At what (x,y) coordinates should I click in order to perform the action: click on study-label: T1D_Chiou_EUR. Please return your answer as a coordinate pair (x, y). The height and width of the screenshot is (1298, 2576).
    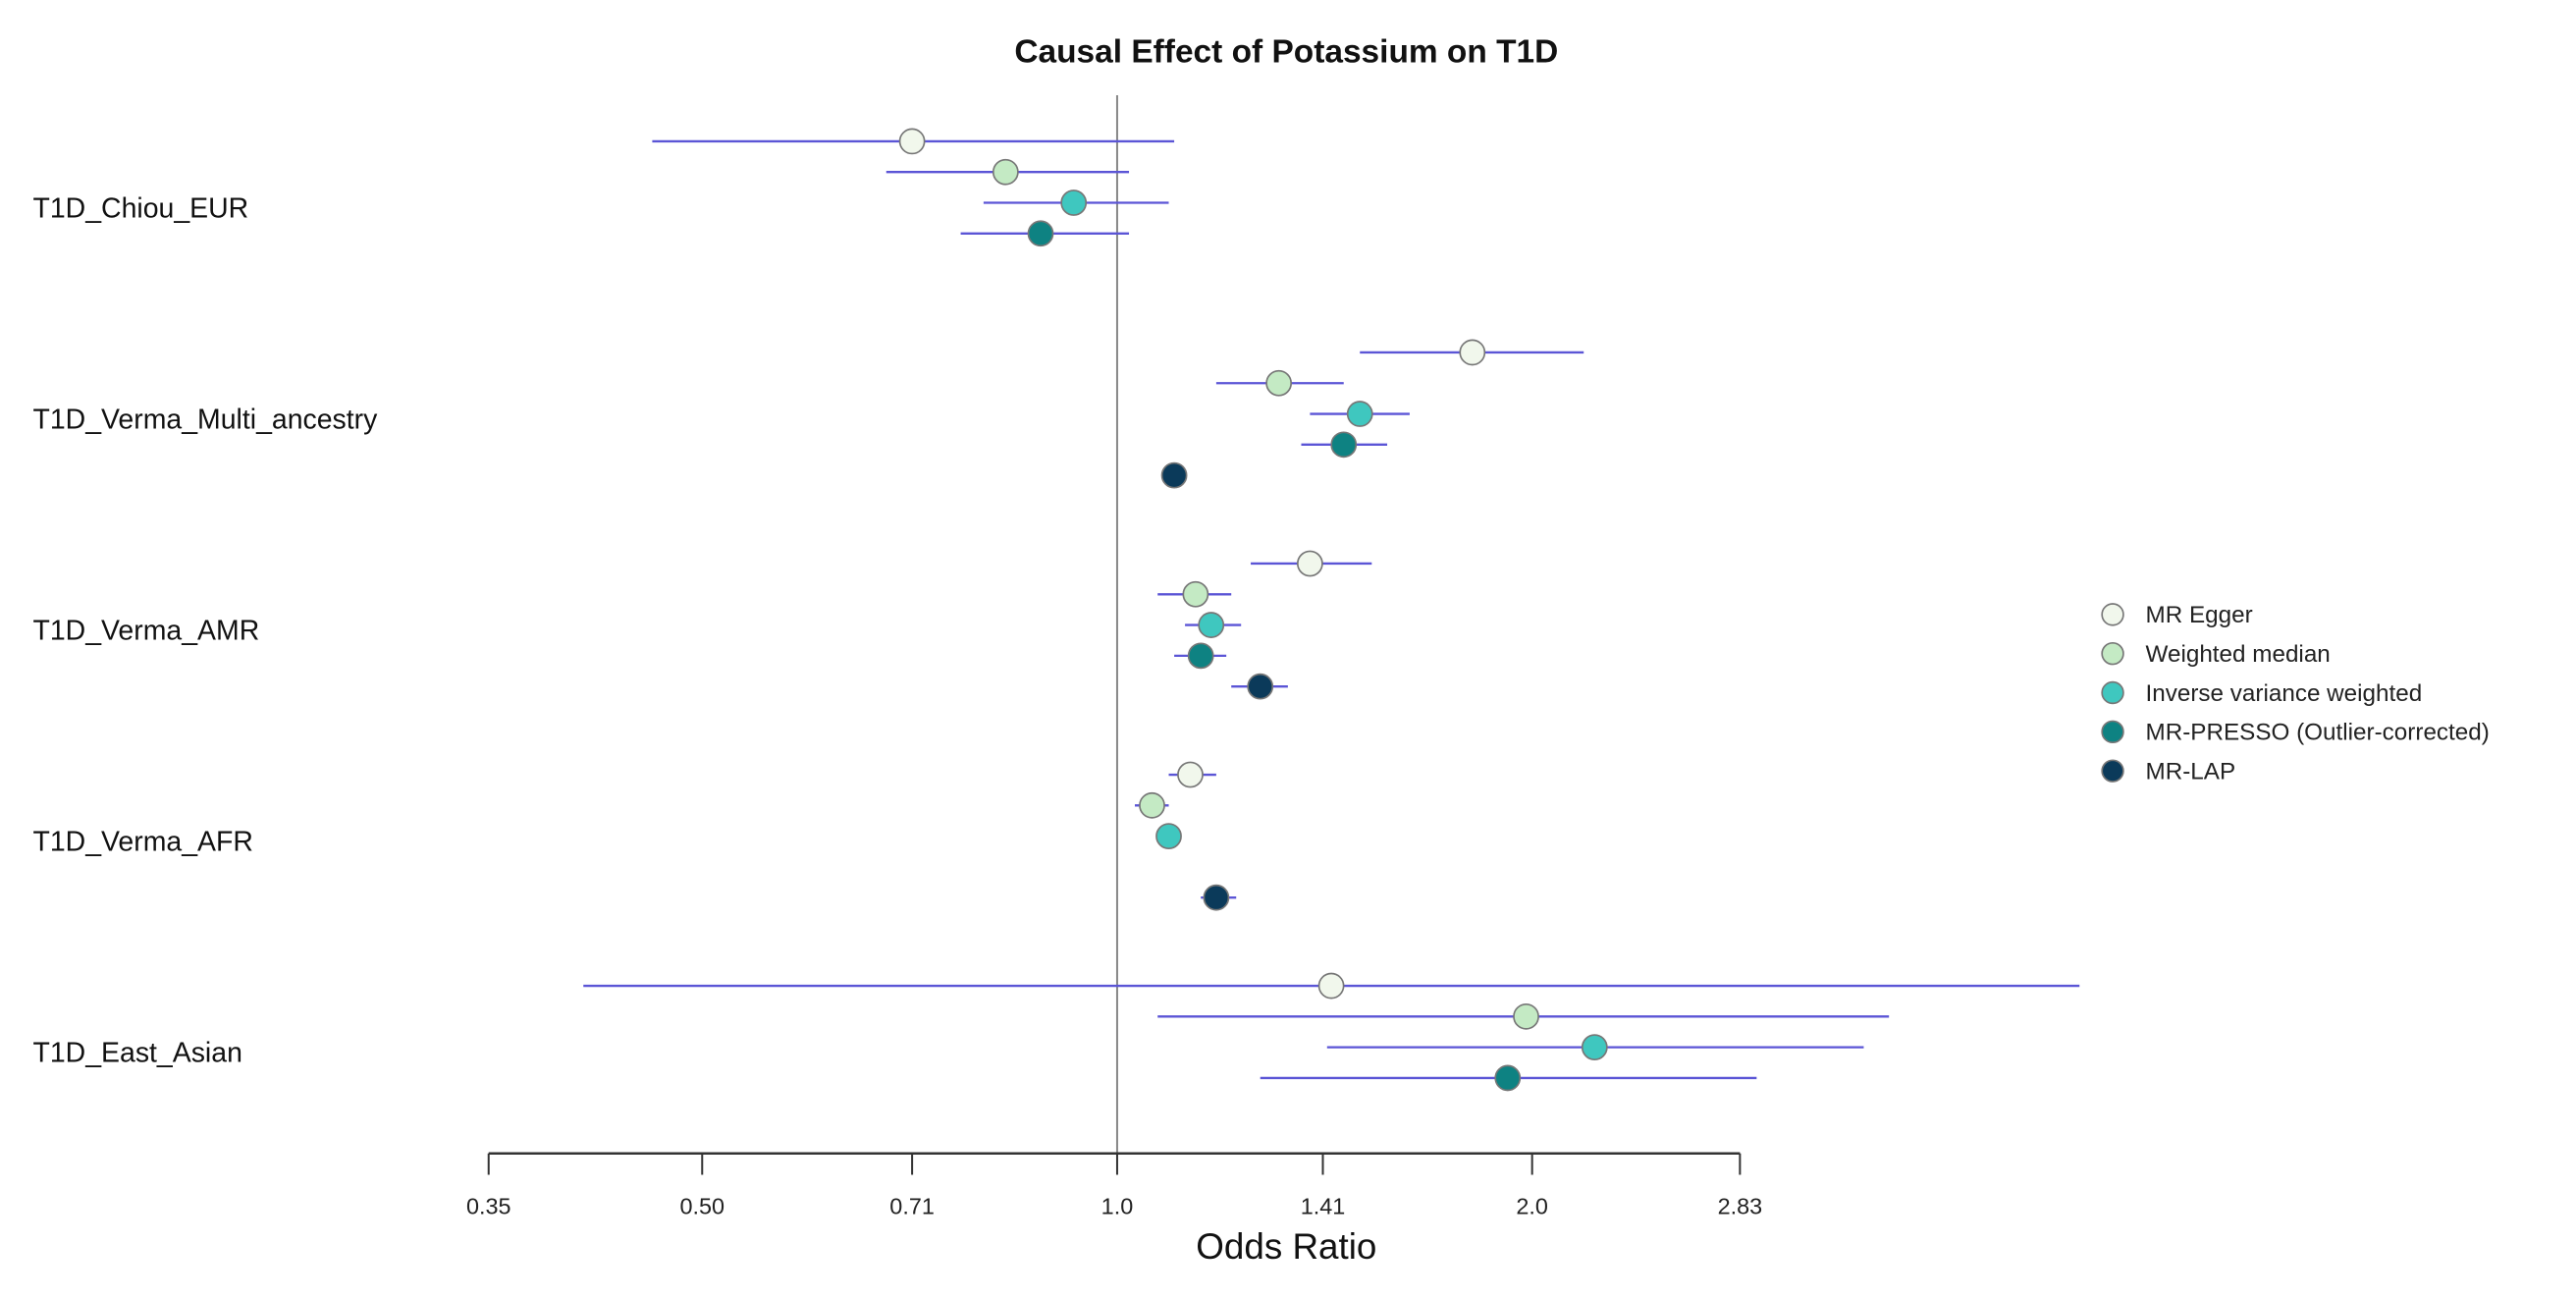
    Looking at the image, I should click on (141, 209).